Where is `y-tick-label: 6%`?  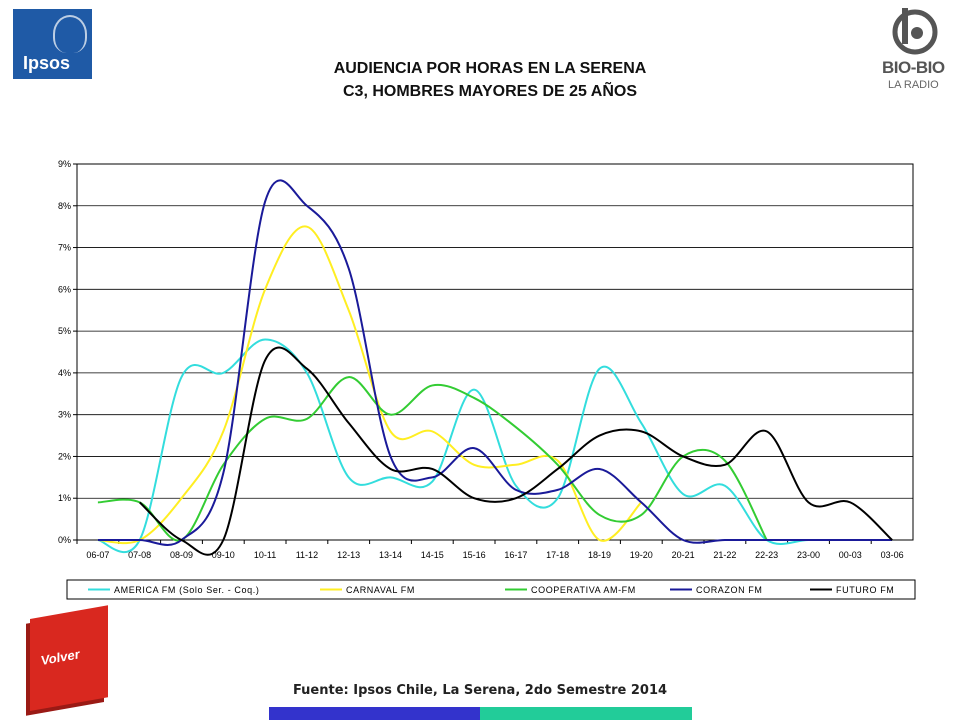
y-tick-label: 6% is located at coordinates (64, 289).